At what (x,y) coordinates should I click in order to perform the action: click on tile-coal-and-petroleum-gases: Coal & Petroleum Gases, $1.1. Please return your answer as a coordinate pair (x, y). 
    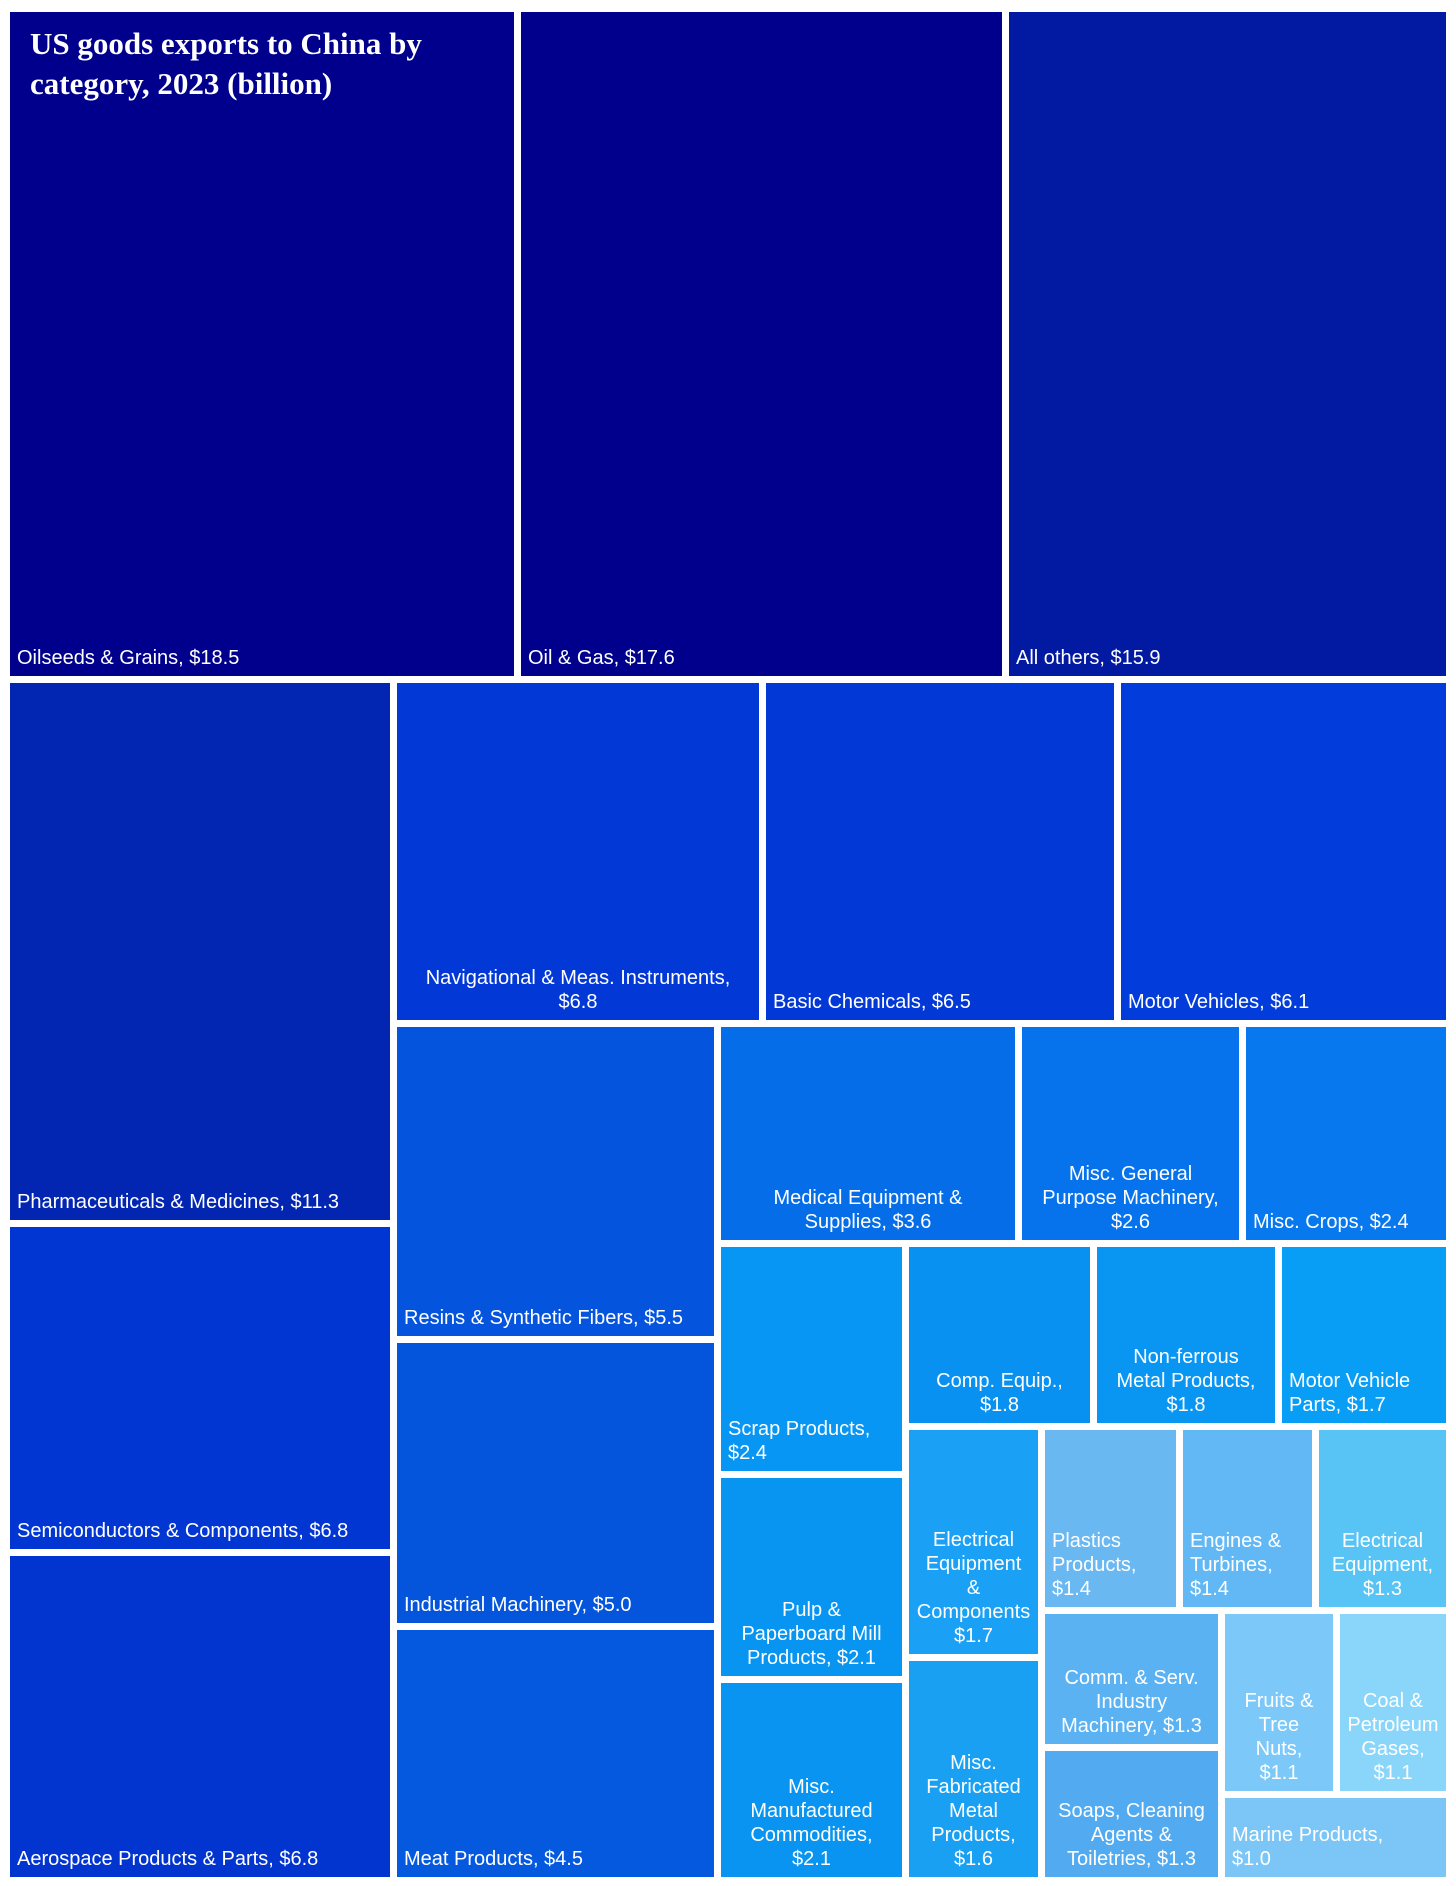
    Looking at the image, I should click on (1393, 1702).